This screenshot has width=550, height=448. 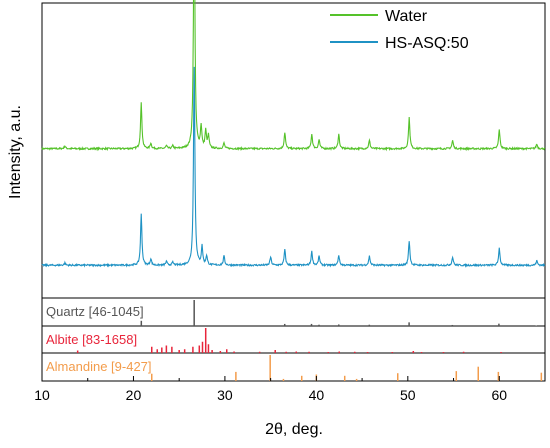 What do you see at coordinates (294, 368) in the screenshot?
I see `reference-panel-3: Almandine [9-427]` at bounding box center [294, 368].